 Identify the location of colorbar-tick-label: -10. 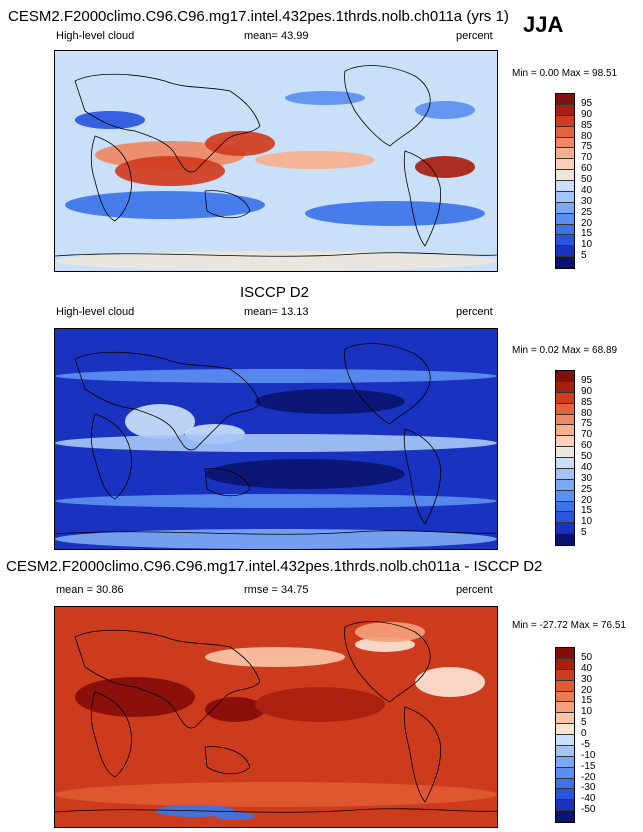
(588, 755).